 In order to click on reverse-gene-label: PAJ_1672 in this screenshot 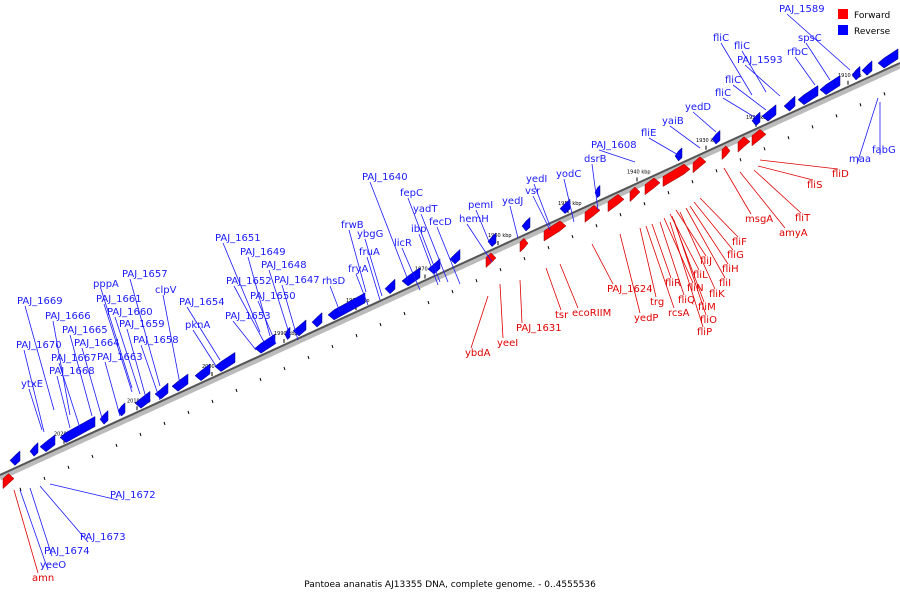, I will do `click(133, 495)`.